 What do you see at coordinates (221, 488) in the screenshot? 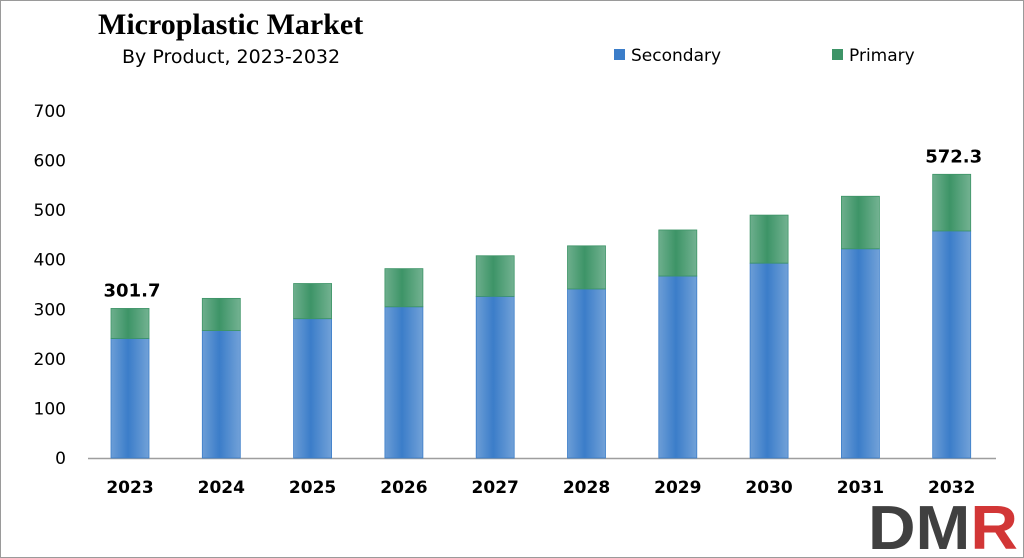
I see `x-tick-label: 2024` at bounding box center [221, 488].